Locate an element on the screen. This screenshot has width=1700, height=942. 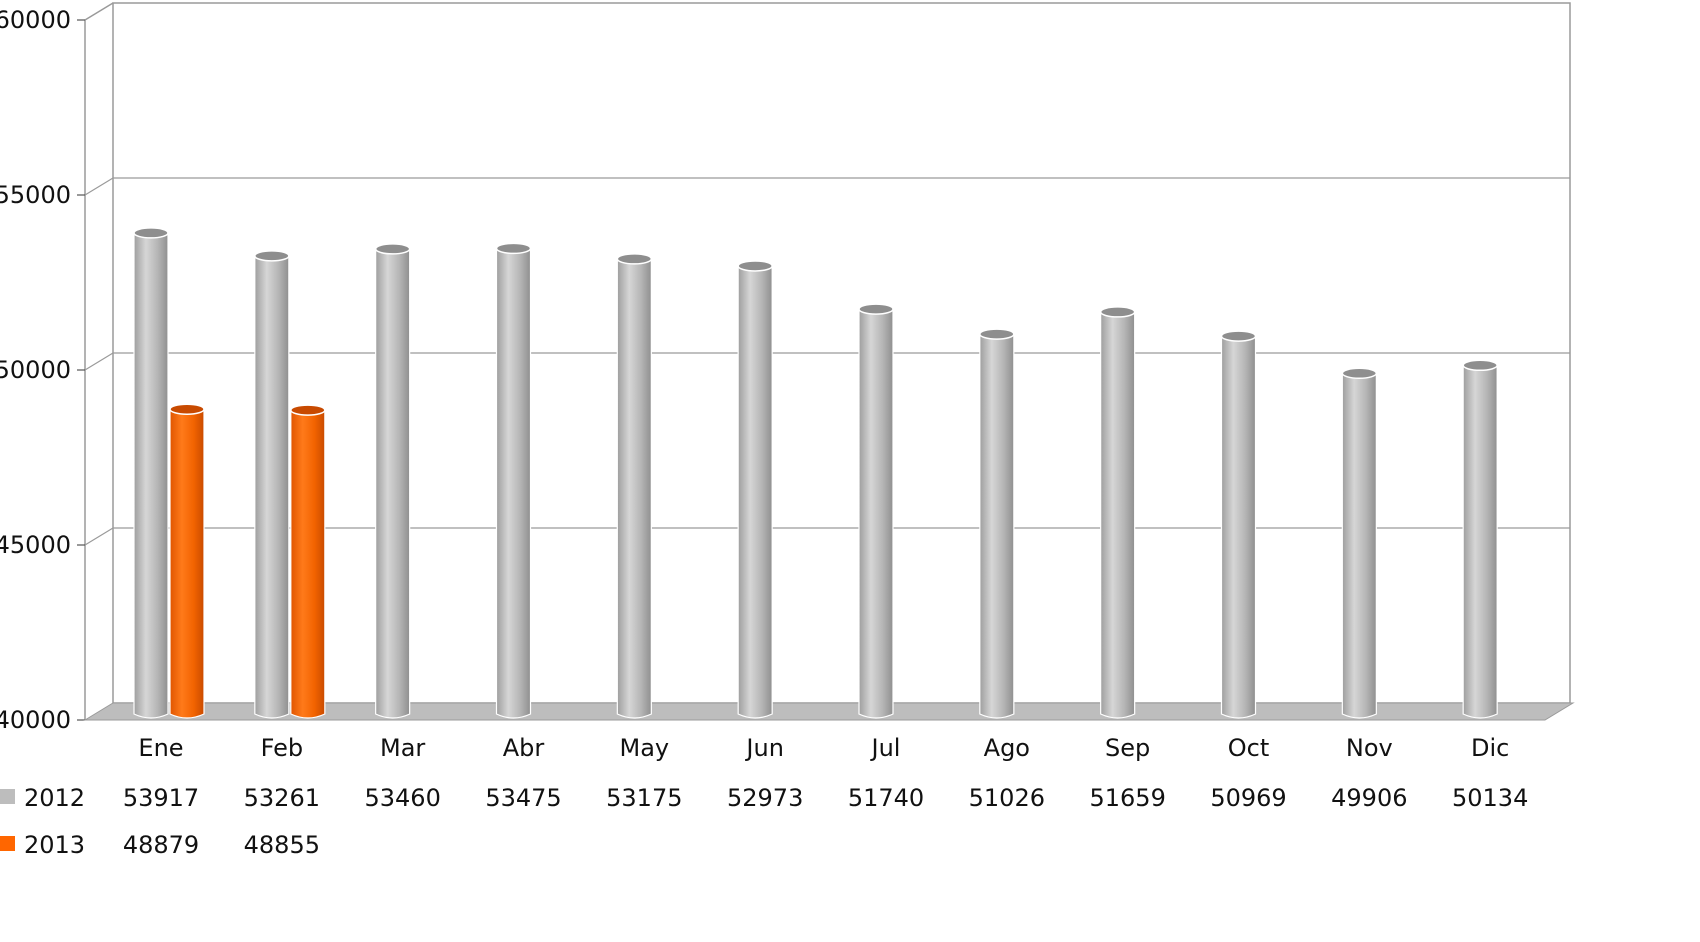
x-tick-label: Jun is located at coordinates (764, 748).